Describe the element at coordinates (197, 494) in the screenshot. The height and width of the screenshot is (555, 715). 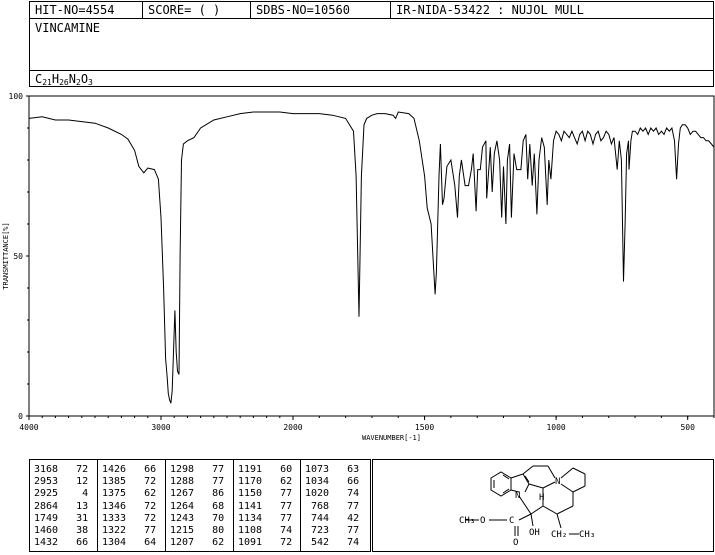
I see `peak-row: 1267 86` at that location.